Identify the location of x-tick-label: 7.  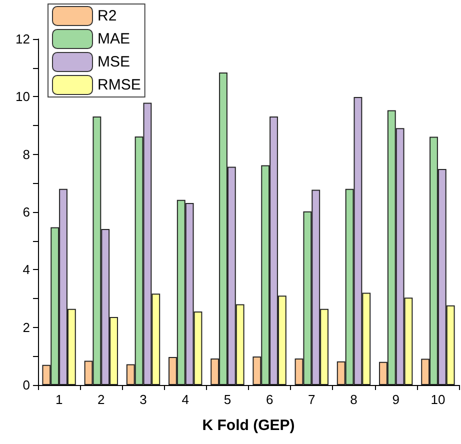
(312, 399).